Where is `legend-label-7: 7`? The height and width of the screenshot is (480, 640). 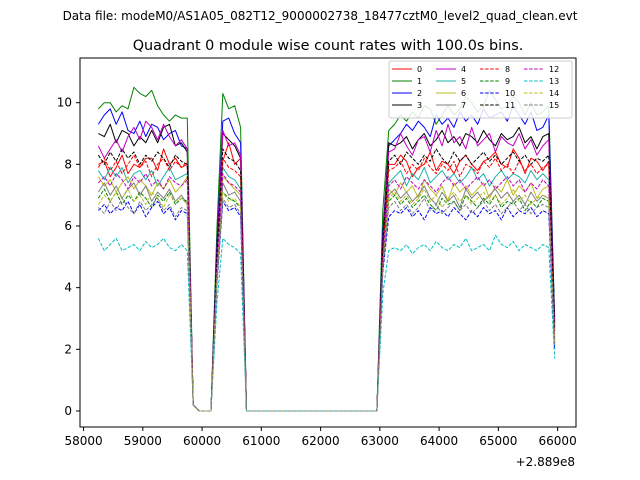
legend-label-7: 7 is located at coordinates (463, 105).